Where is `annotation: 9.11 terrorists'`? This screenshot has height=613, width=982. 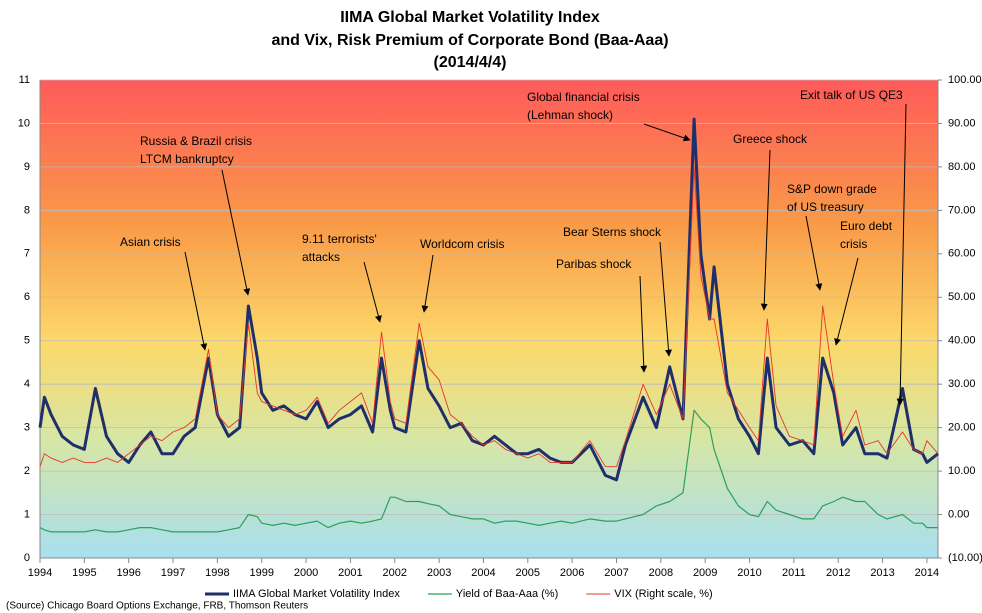 annotation: 9.11 terrorists' is located at coordinates (339, 239).